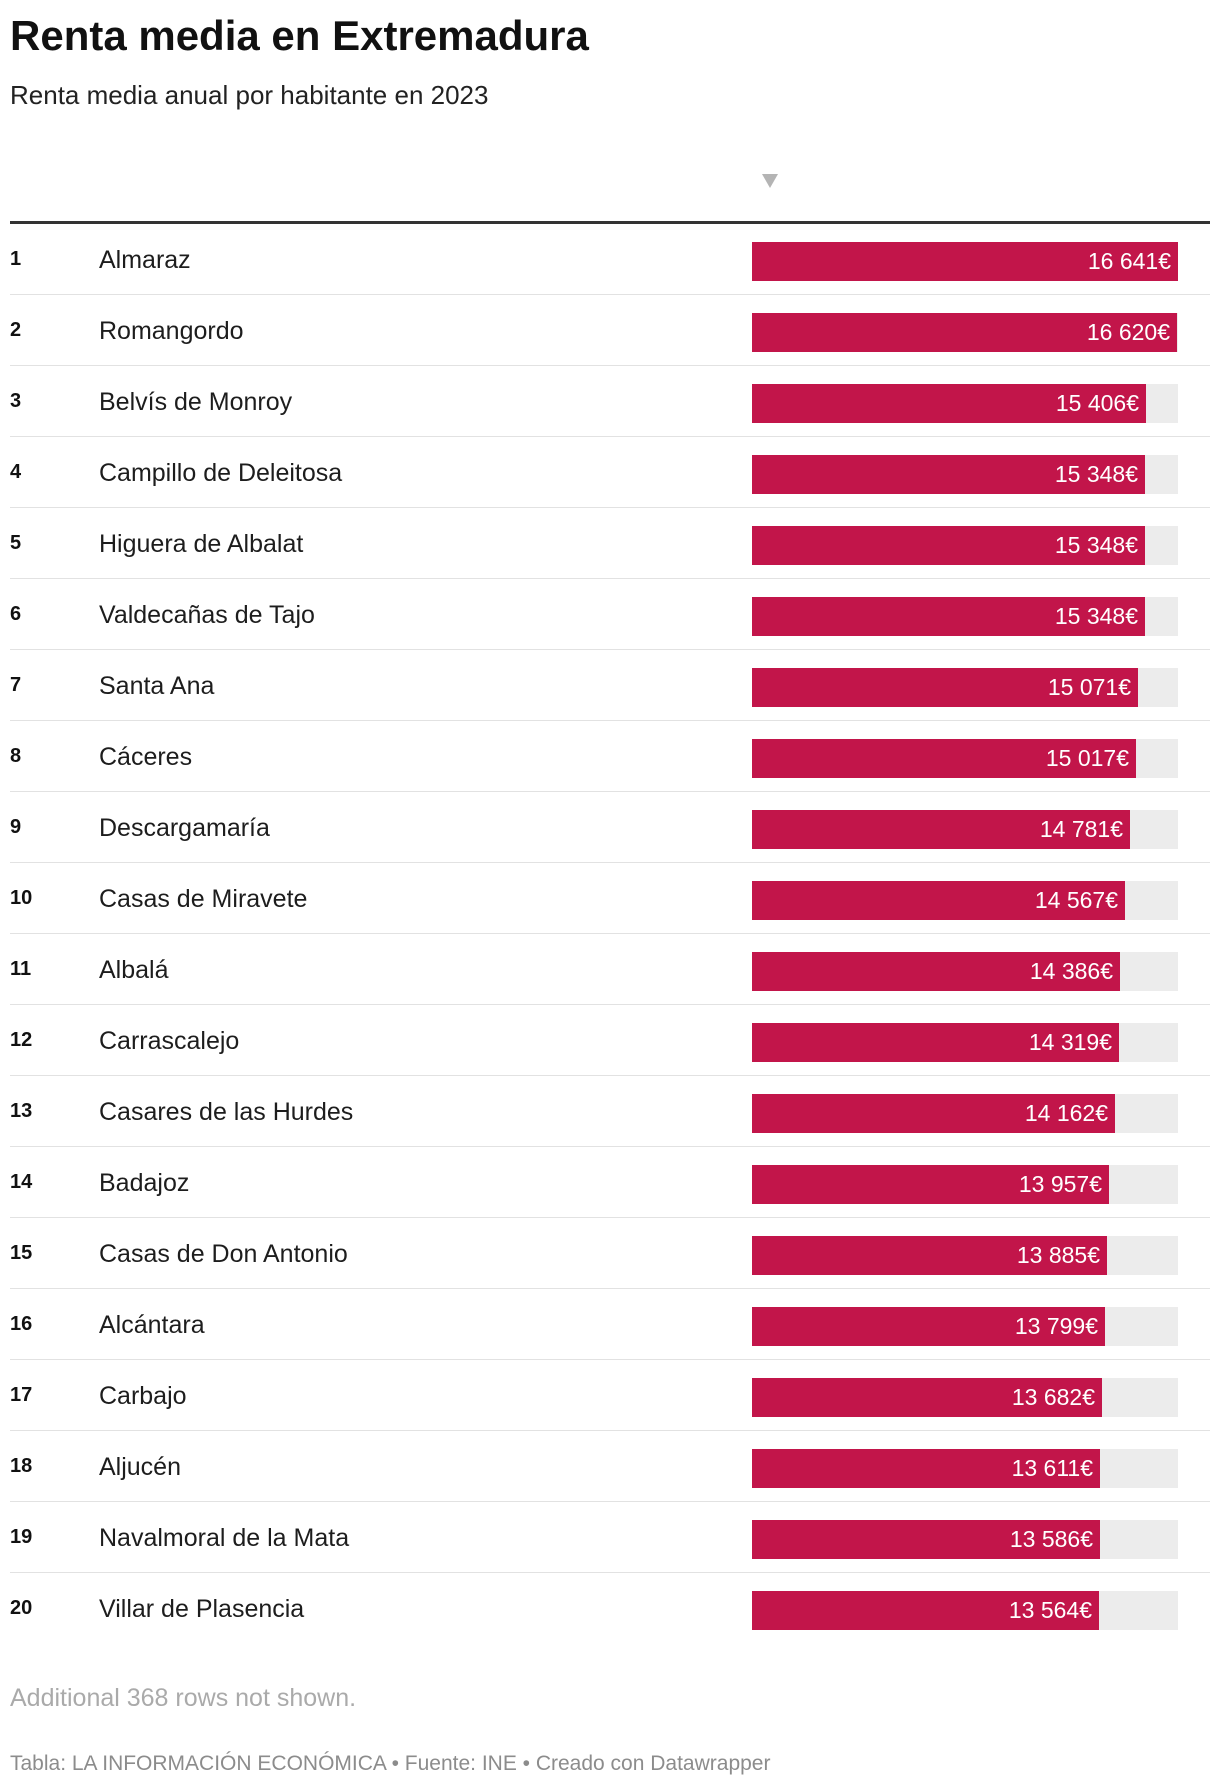 The height and width of the screenshot is (1790, 1220). I want to click on table-row: 17 Carbajo 13 682€, so click(610, 1395).